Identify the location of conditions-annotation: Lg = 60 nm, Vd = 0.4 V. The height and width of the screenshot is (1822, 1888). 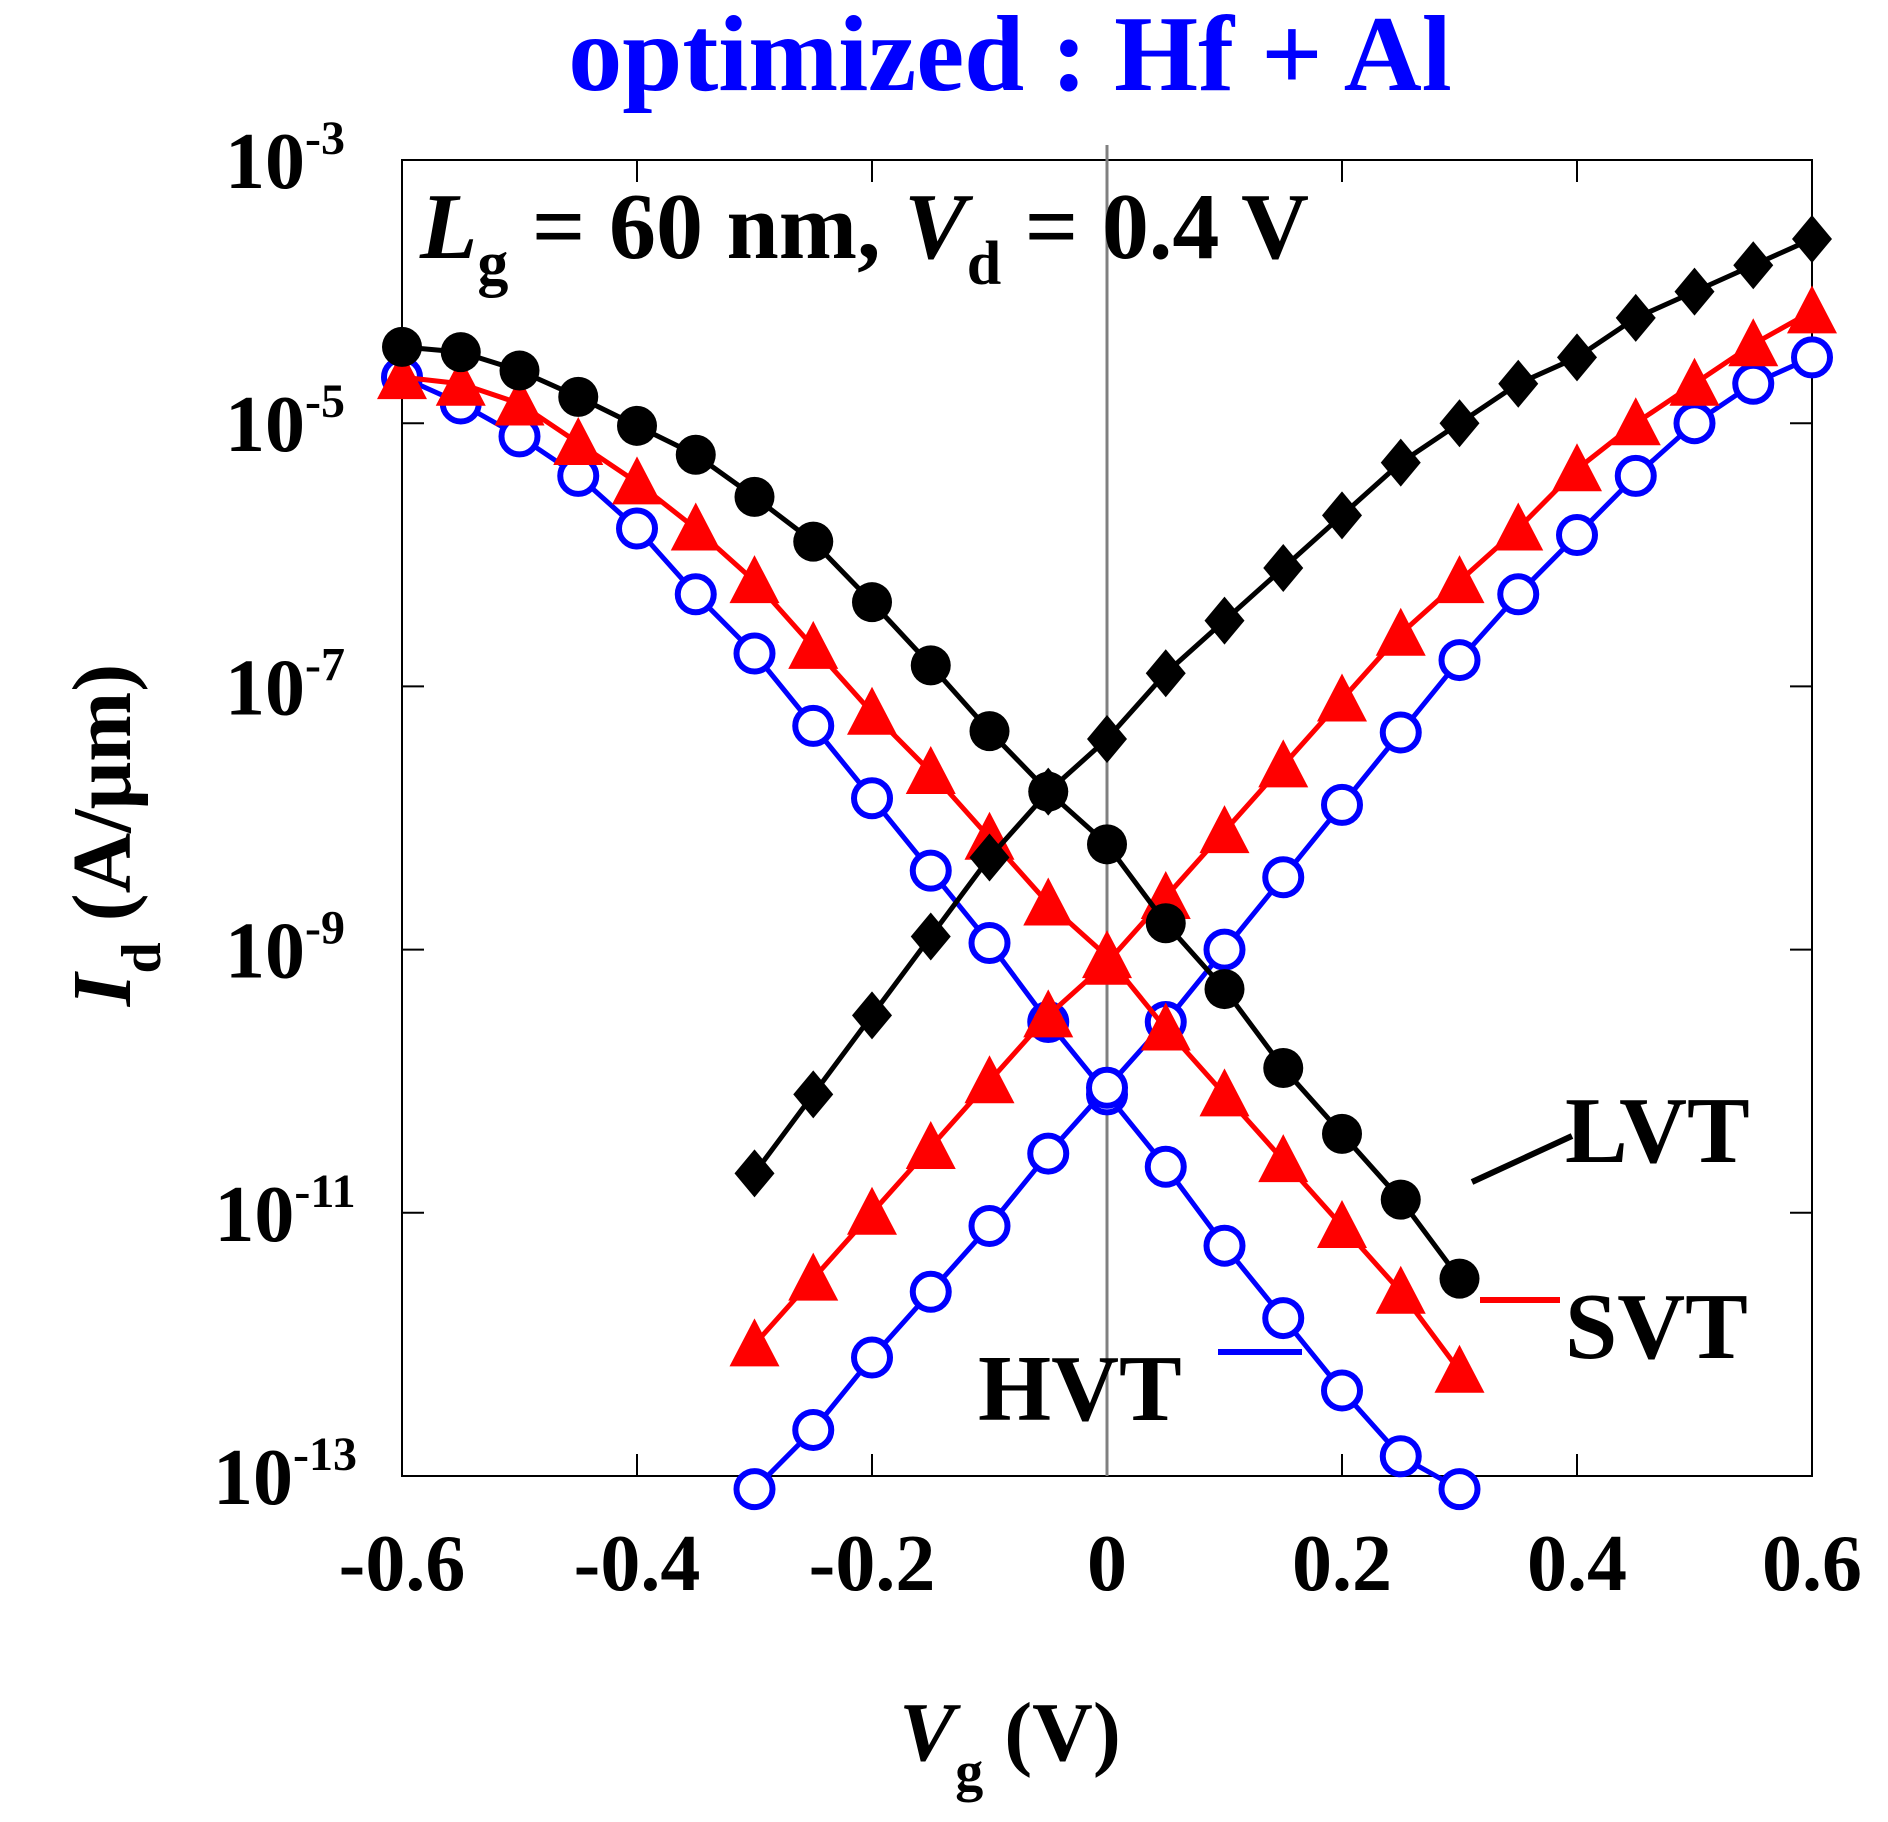
(864, 236).